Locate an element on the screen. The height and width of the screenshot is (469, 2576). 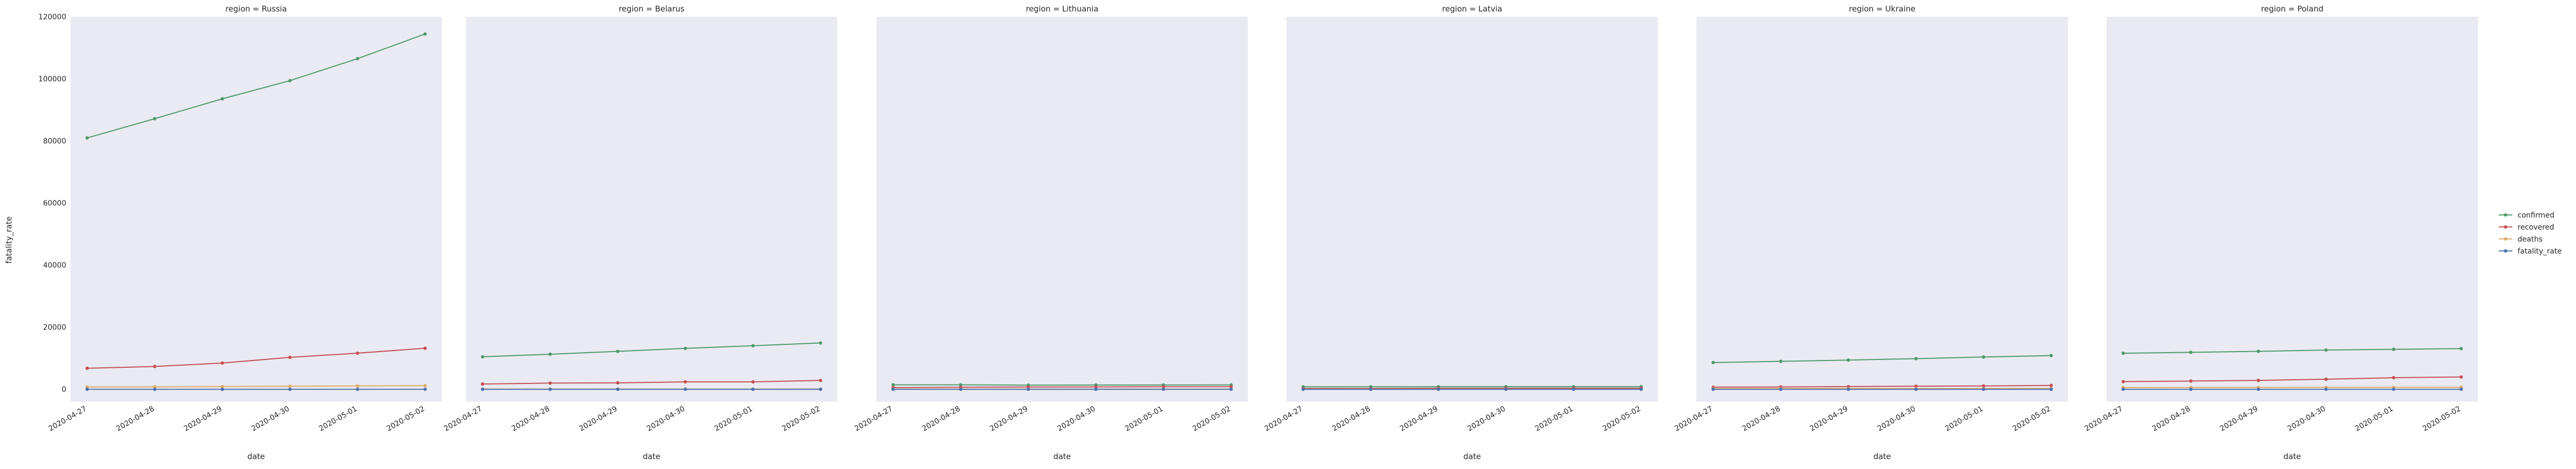
y-tick-label: 80000 is located at coordinates (54, 141).